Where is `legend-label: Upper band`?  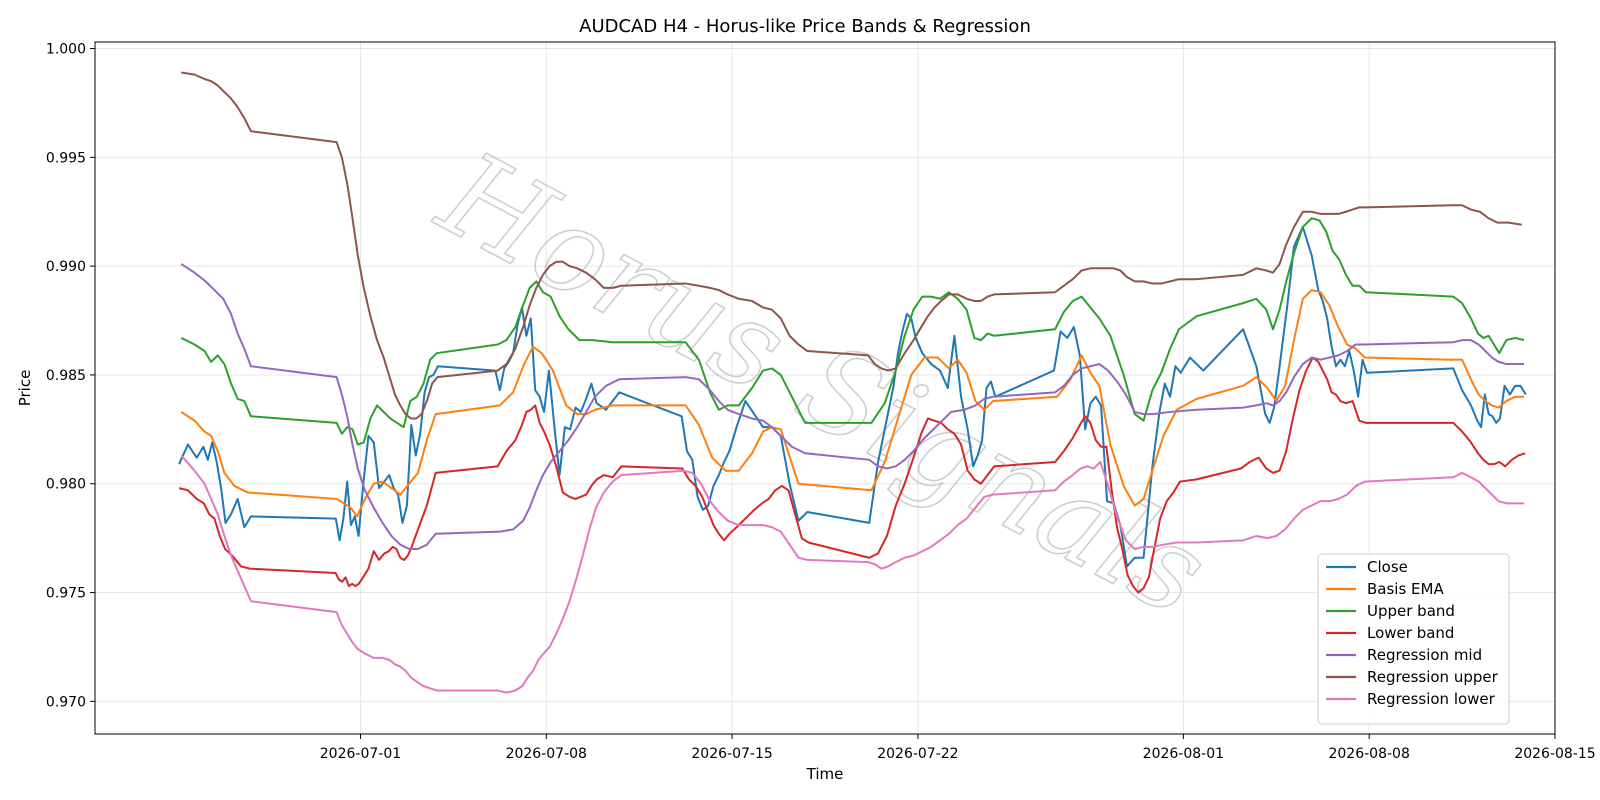 legend-label: Upper band is located at coordinates (1411, 611).